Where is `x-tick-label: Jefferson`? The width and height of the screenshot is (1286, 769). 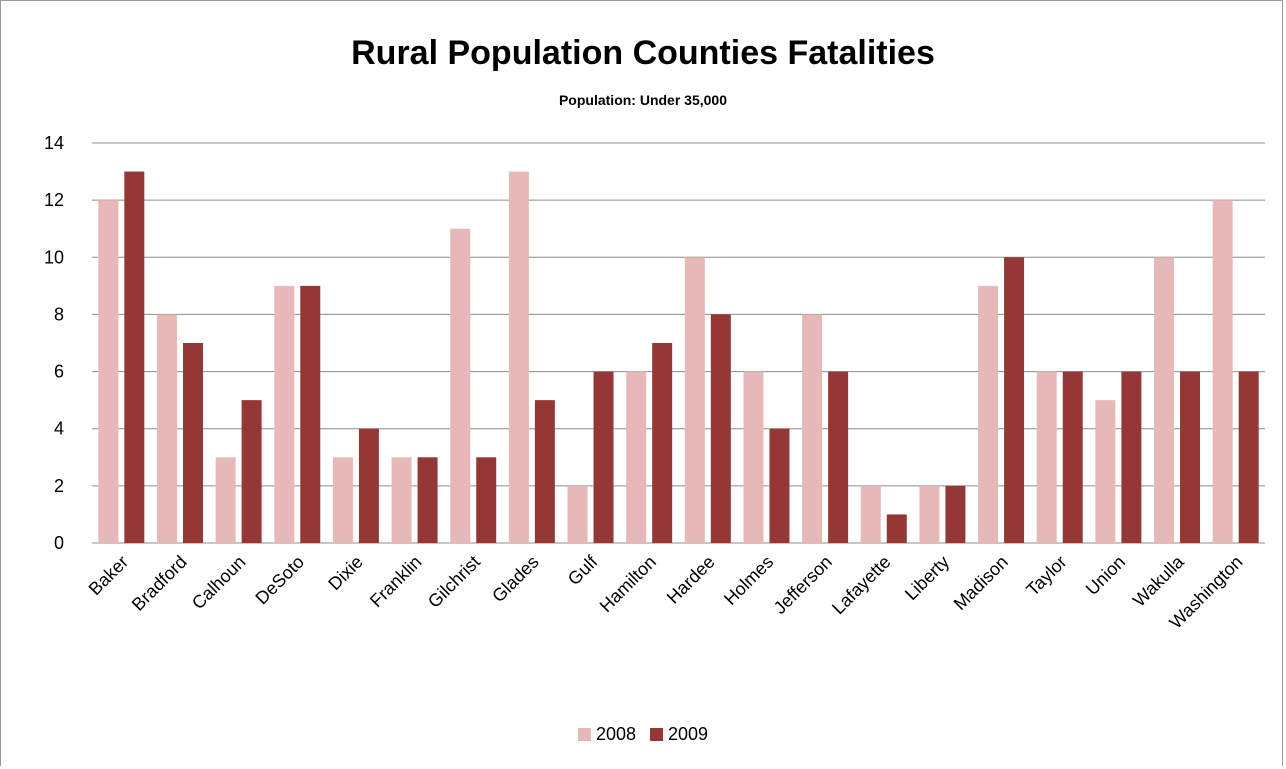
x-tick-label: Jefferson is located at coordinates (803, 585).